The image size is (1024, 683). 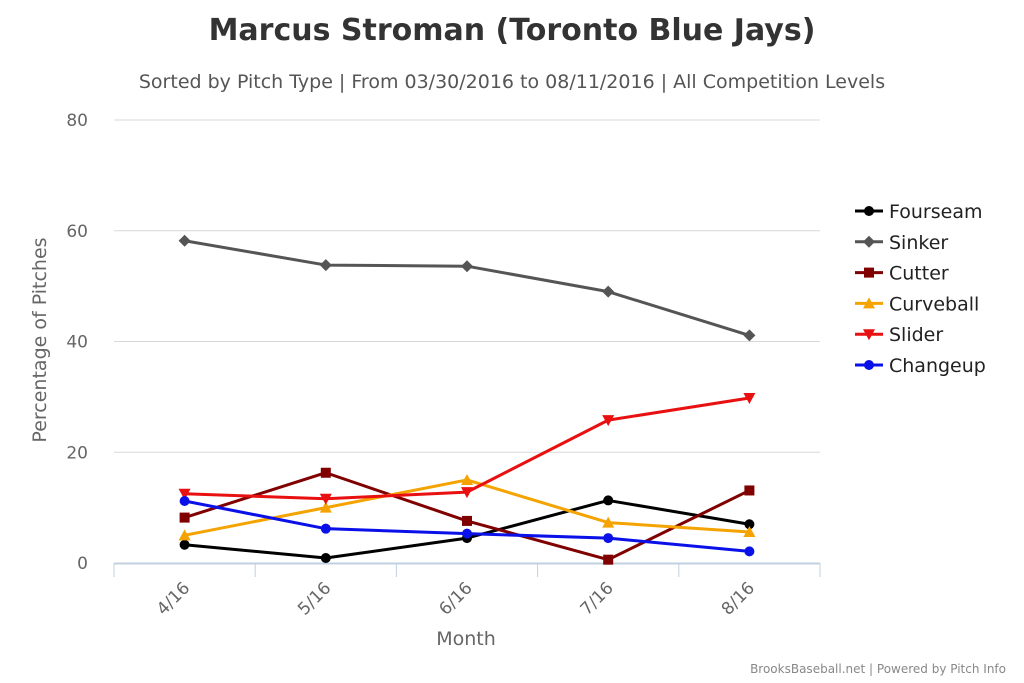 What do you see at coordinates (466, 639) in the screenshot?
I see `x-axis-title: Month` at bounding box center [466, 639].